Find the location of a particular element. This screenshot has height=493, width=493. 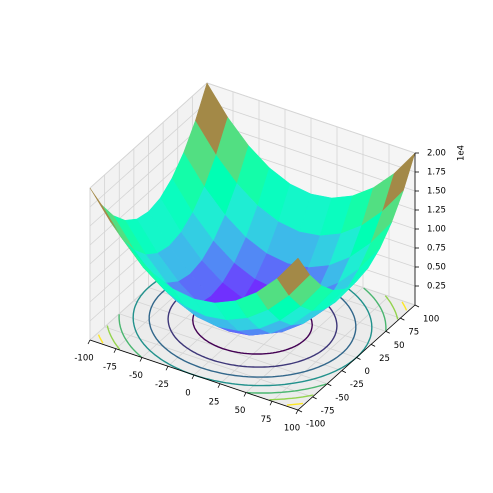

x-tick-label: 25 is located at coordinates (214, 402).